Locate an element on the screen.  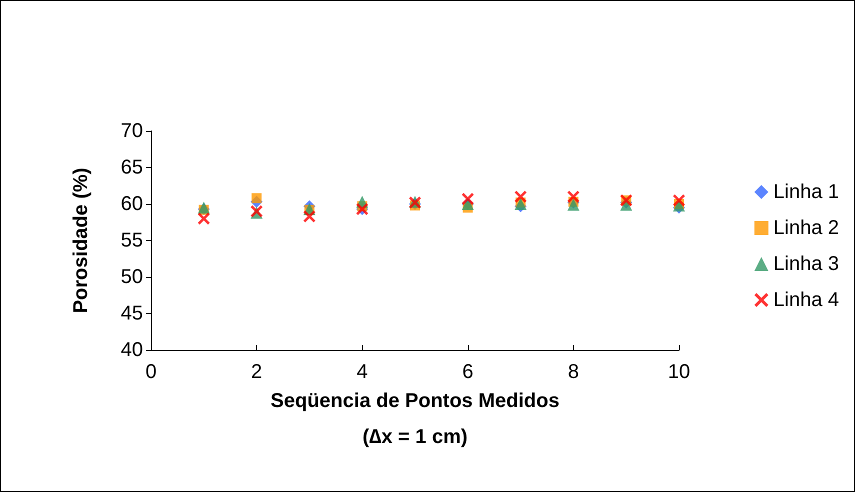
y-tick-label: 65 is located at coordinates (131, 167).